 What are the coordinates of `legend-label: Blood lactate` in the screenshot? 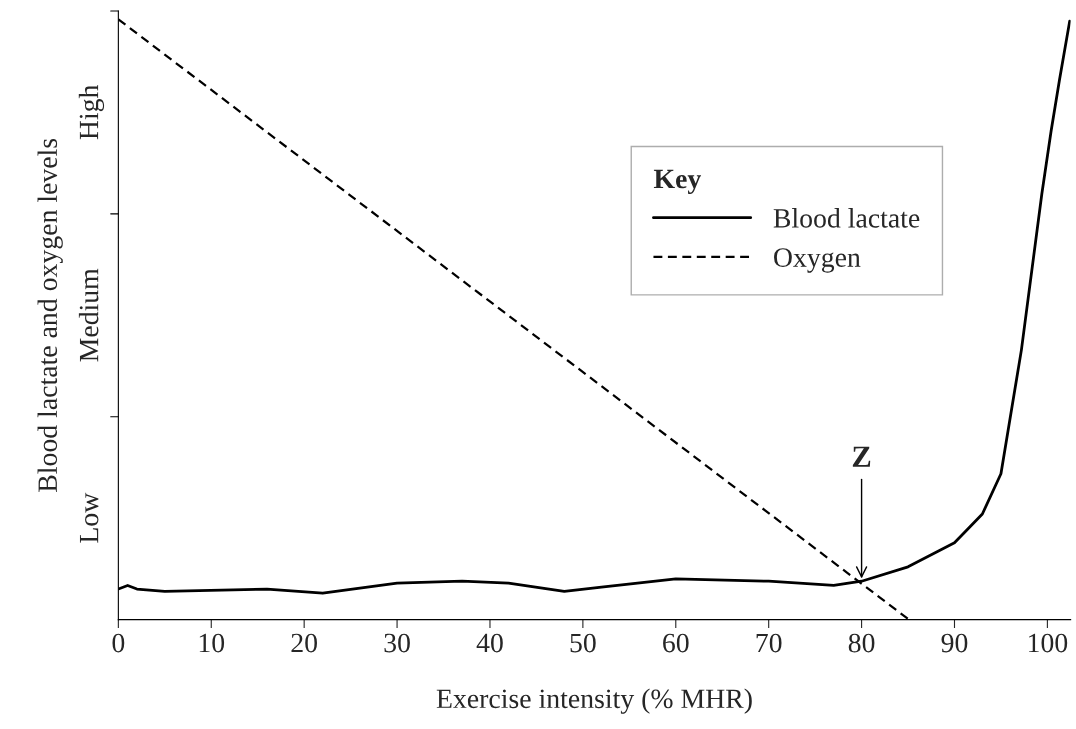 It's located at (846, 218).